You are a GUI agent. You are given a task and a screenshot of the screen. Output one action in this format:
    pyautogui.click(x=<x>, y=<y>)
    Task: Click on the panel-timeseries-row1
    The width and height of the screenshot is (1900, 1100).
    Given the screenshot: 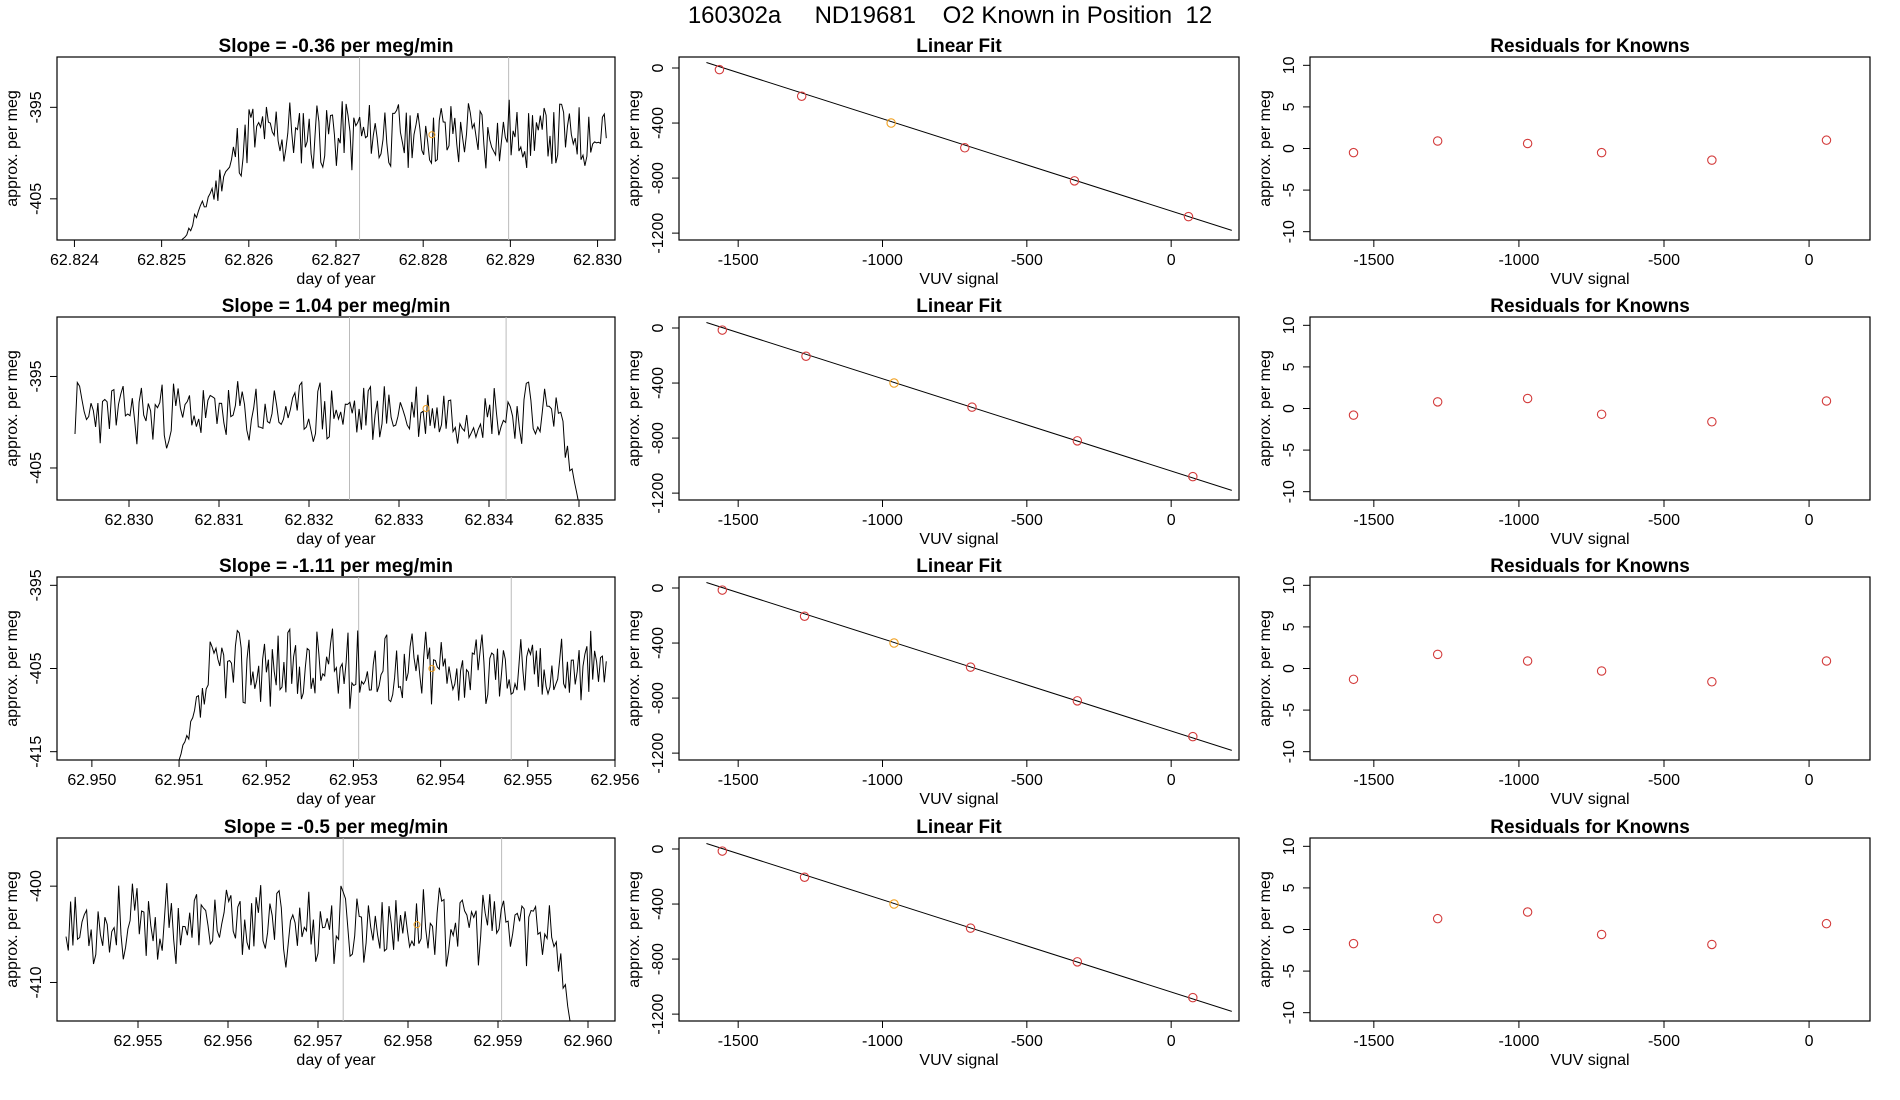 What is the action you would take?
    pyautogui.click(x=333, y=151)
    